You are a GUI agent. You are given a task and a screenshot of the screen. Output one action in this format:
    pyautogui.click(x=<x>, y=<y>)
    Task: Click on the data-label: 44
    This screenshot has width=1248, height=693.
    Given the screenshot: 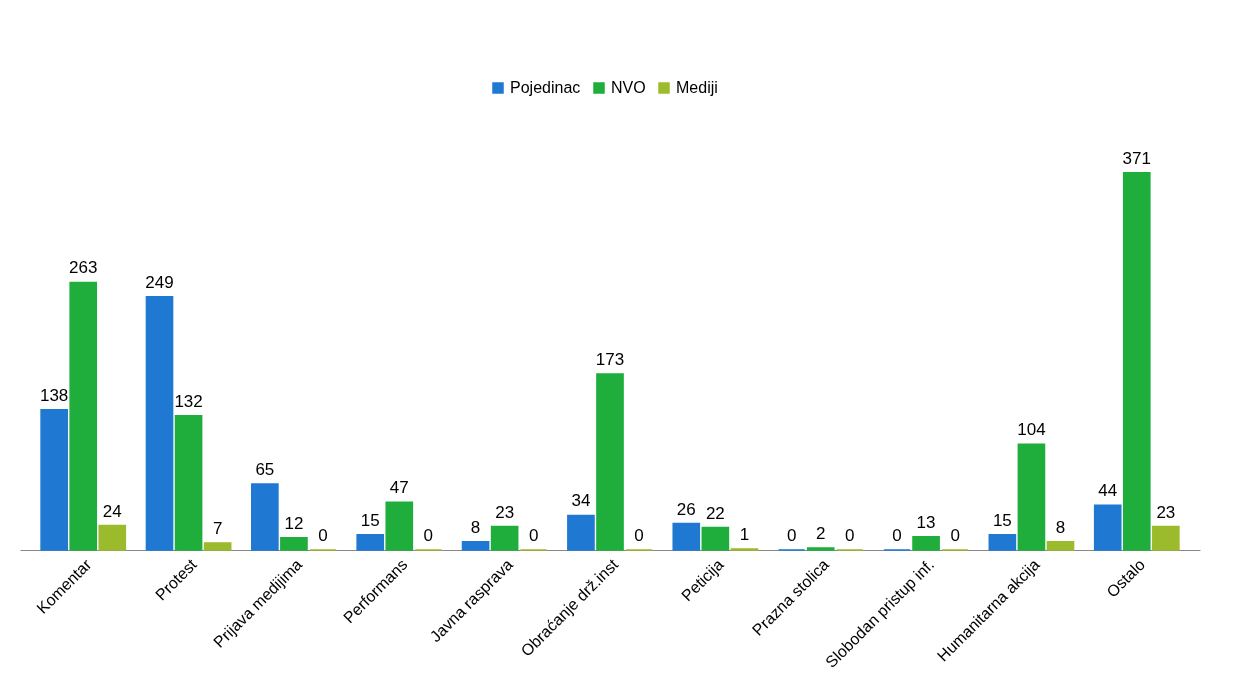 What is the action you would take?
    pyautogui.click(x=1108, y=491)
    